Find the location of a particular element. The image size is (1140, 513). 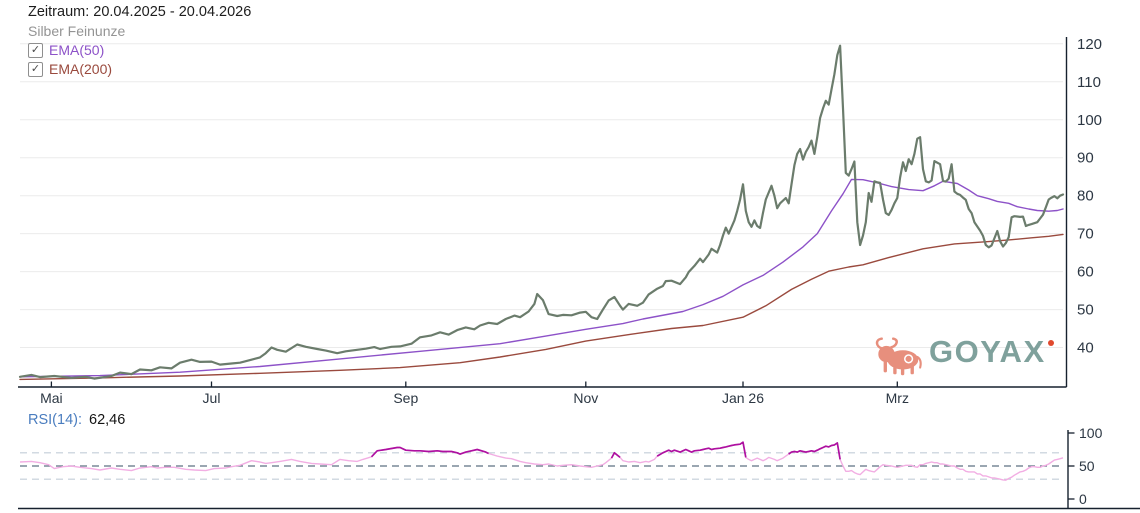

goyax-watermark: GOYAX is located at coordinates (964, 354).